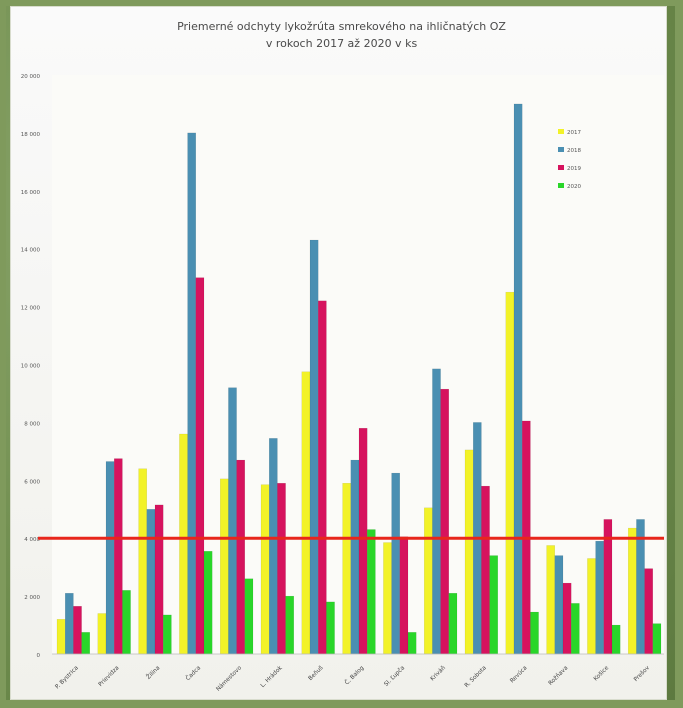  What do you see at coordinates (31, 135) in the screenshot?
I see `y-tick-label: 18 000` at bounding box center [31, 135].